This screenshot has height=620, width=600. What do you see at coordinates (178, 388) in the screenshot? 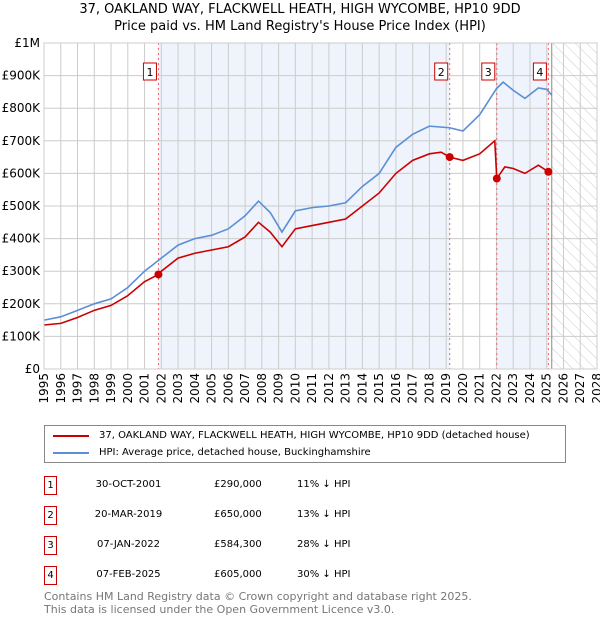
I see `x-tick-label: 2003` at bounding box center [178, 388].